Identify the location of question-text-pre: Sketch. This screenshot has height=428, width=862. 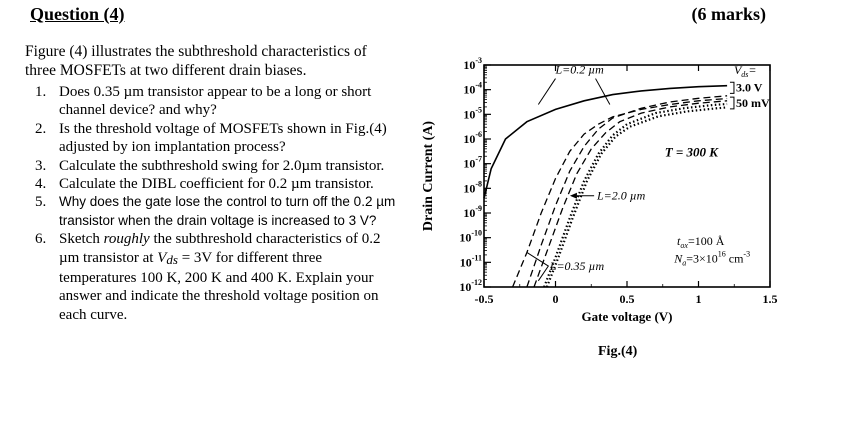
(81, 239).